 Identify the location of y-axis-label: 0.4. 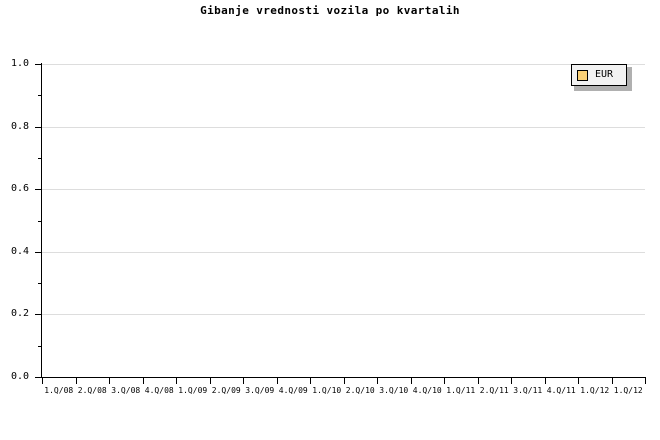
(19, 251).